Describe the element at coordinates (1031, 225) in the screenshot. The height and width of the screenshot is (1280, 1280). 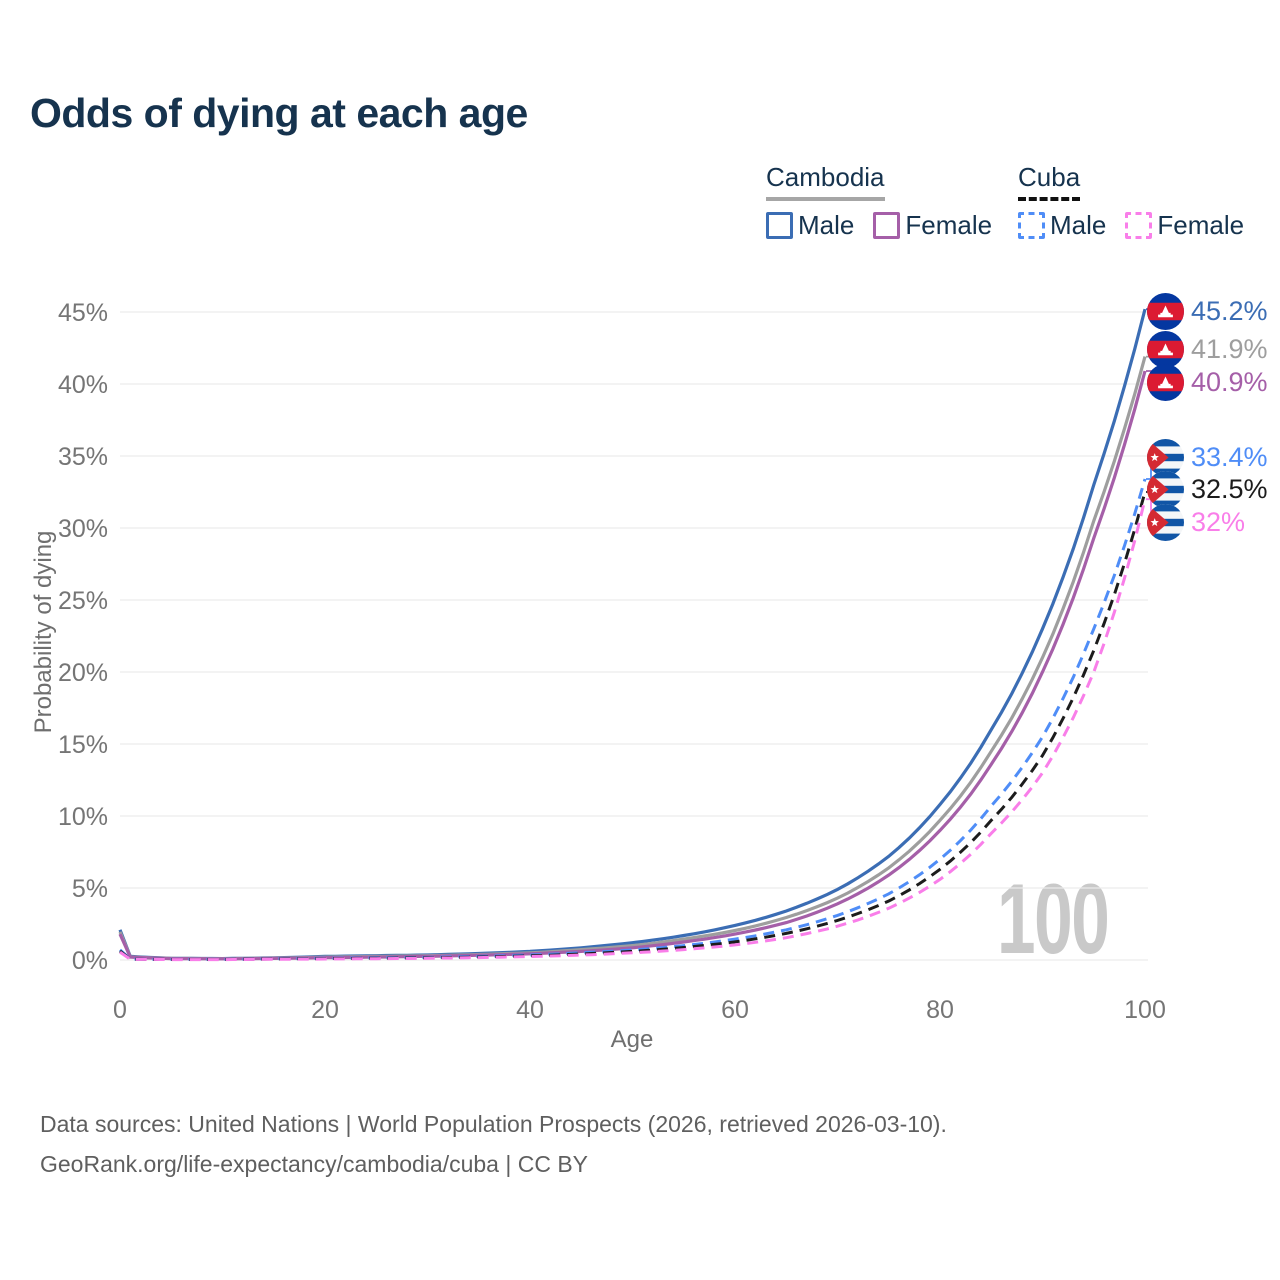
I see `cuba-male-swatch-icon` at that location.